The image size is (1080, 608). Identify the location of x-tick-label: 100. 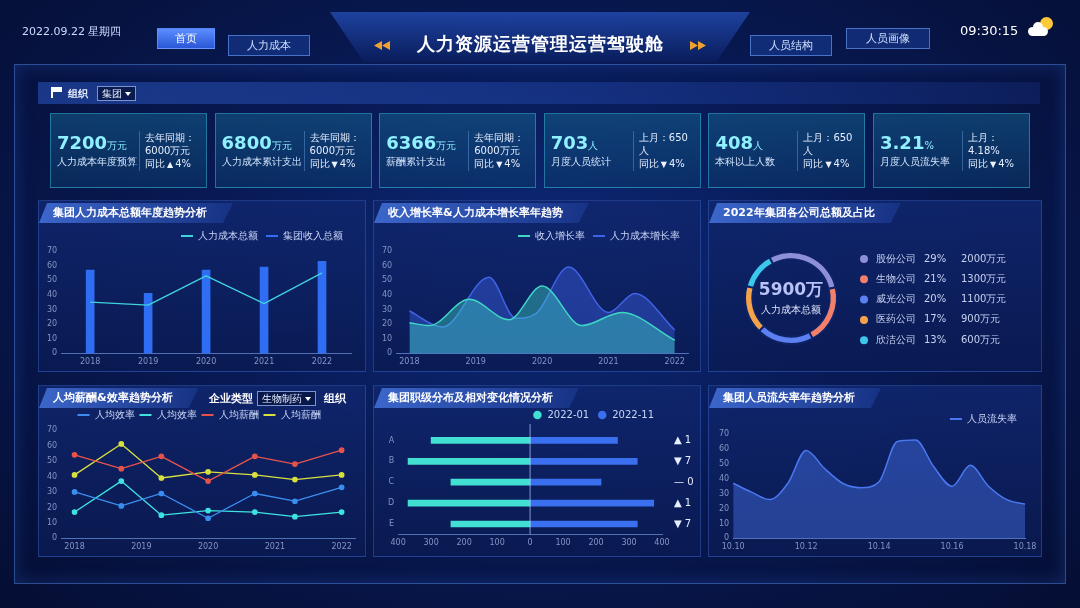
(563, 543).